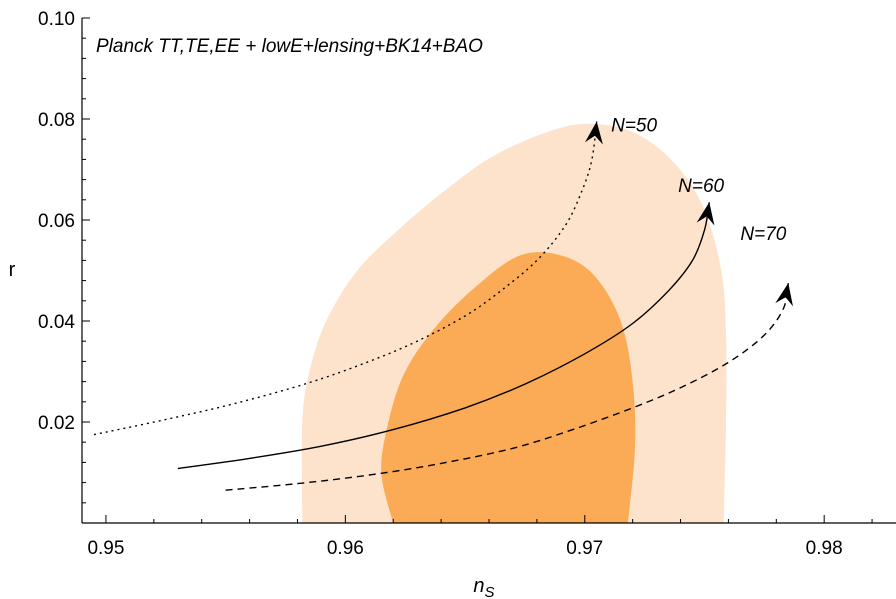  Describe the element at coordinates (56, 221) in the screenshot. I see `y-tick-label: 0.06` at that location.